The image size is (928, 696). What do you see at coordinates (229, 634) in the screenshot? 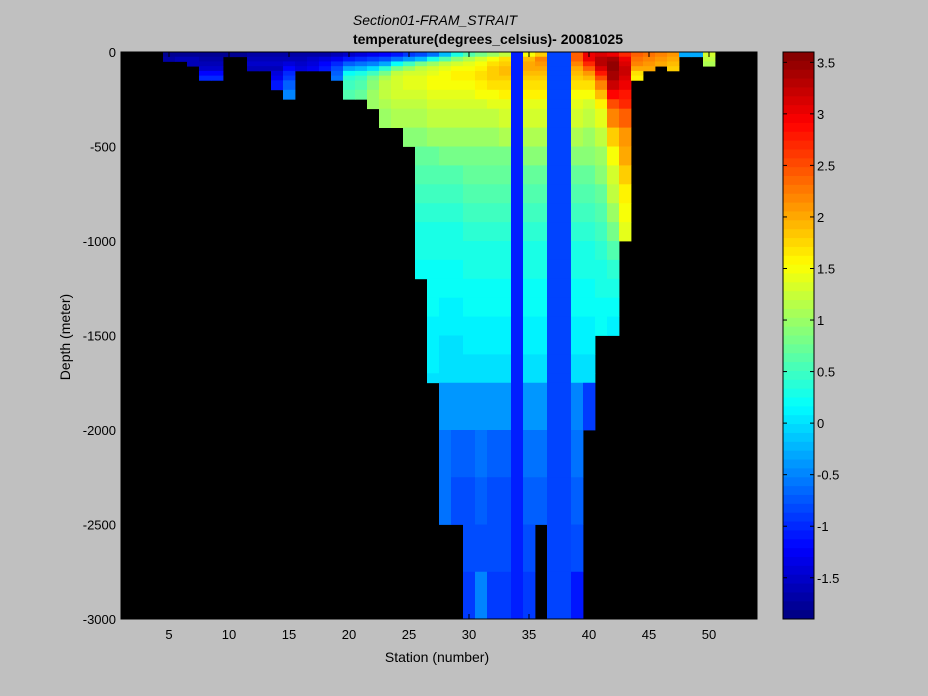
I see `x-tick-label: 10` at bounding box center [229, 634].